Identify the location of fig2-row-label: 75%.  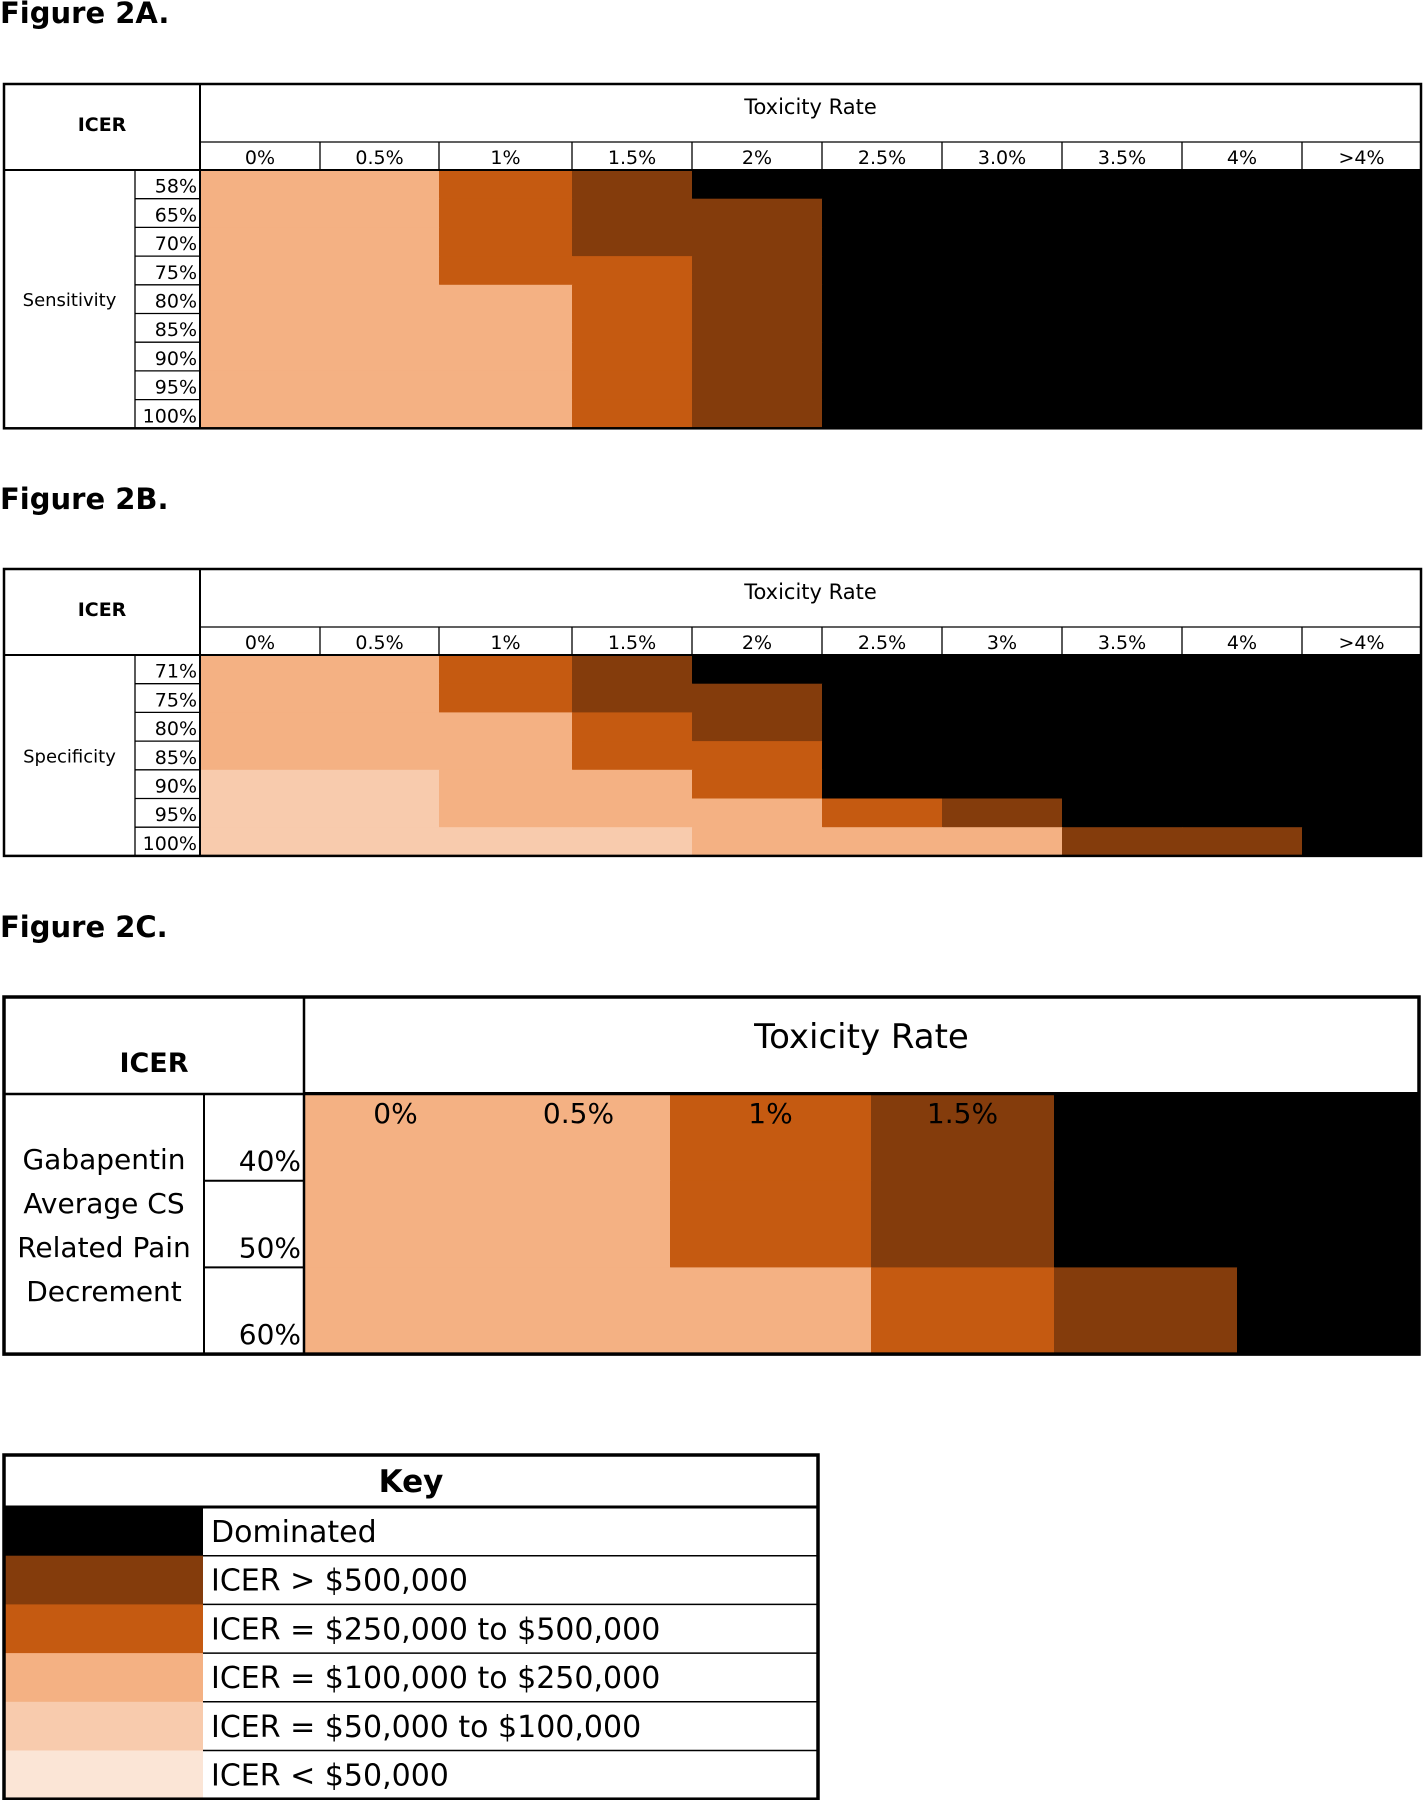
(176, 700).